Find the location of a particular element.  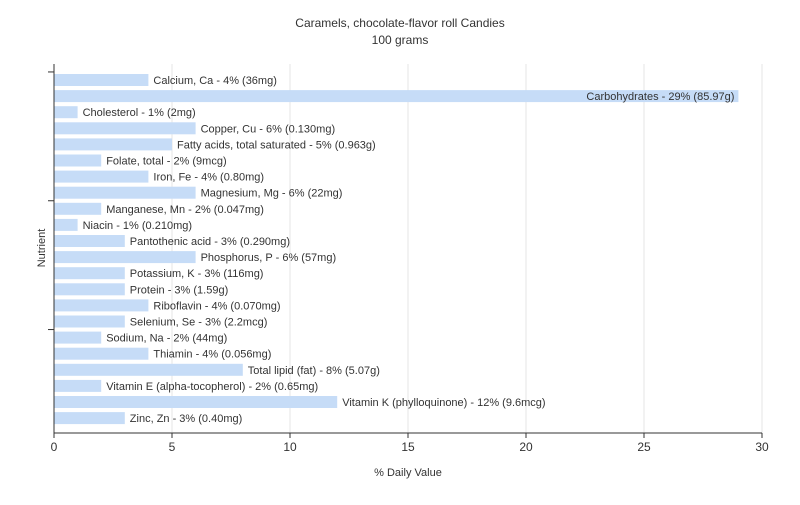

x-tick-label: 0 is located at coordinates (54, 447).